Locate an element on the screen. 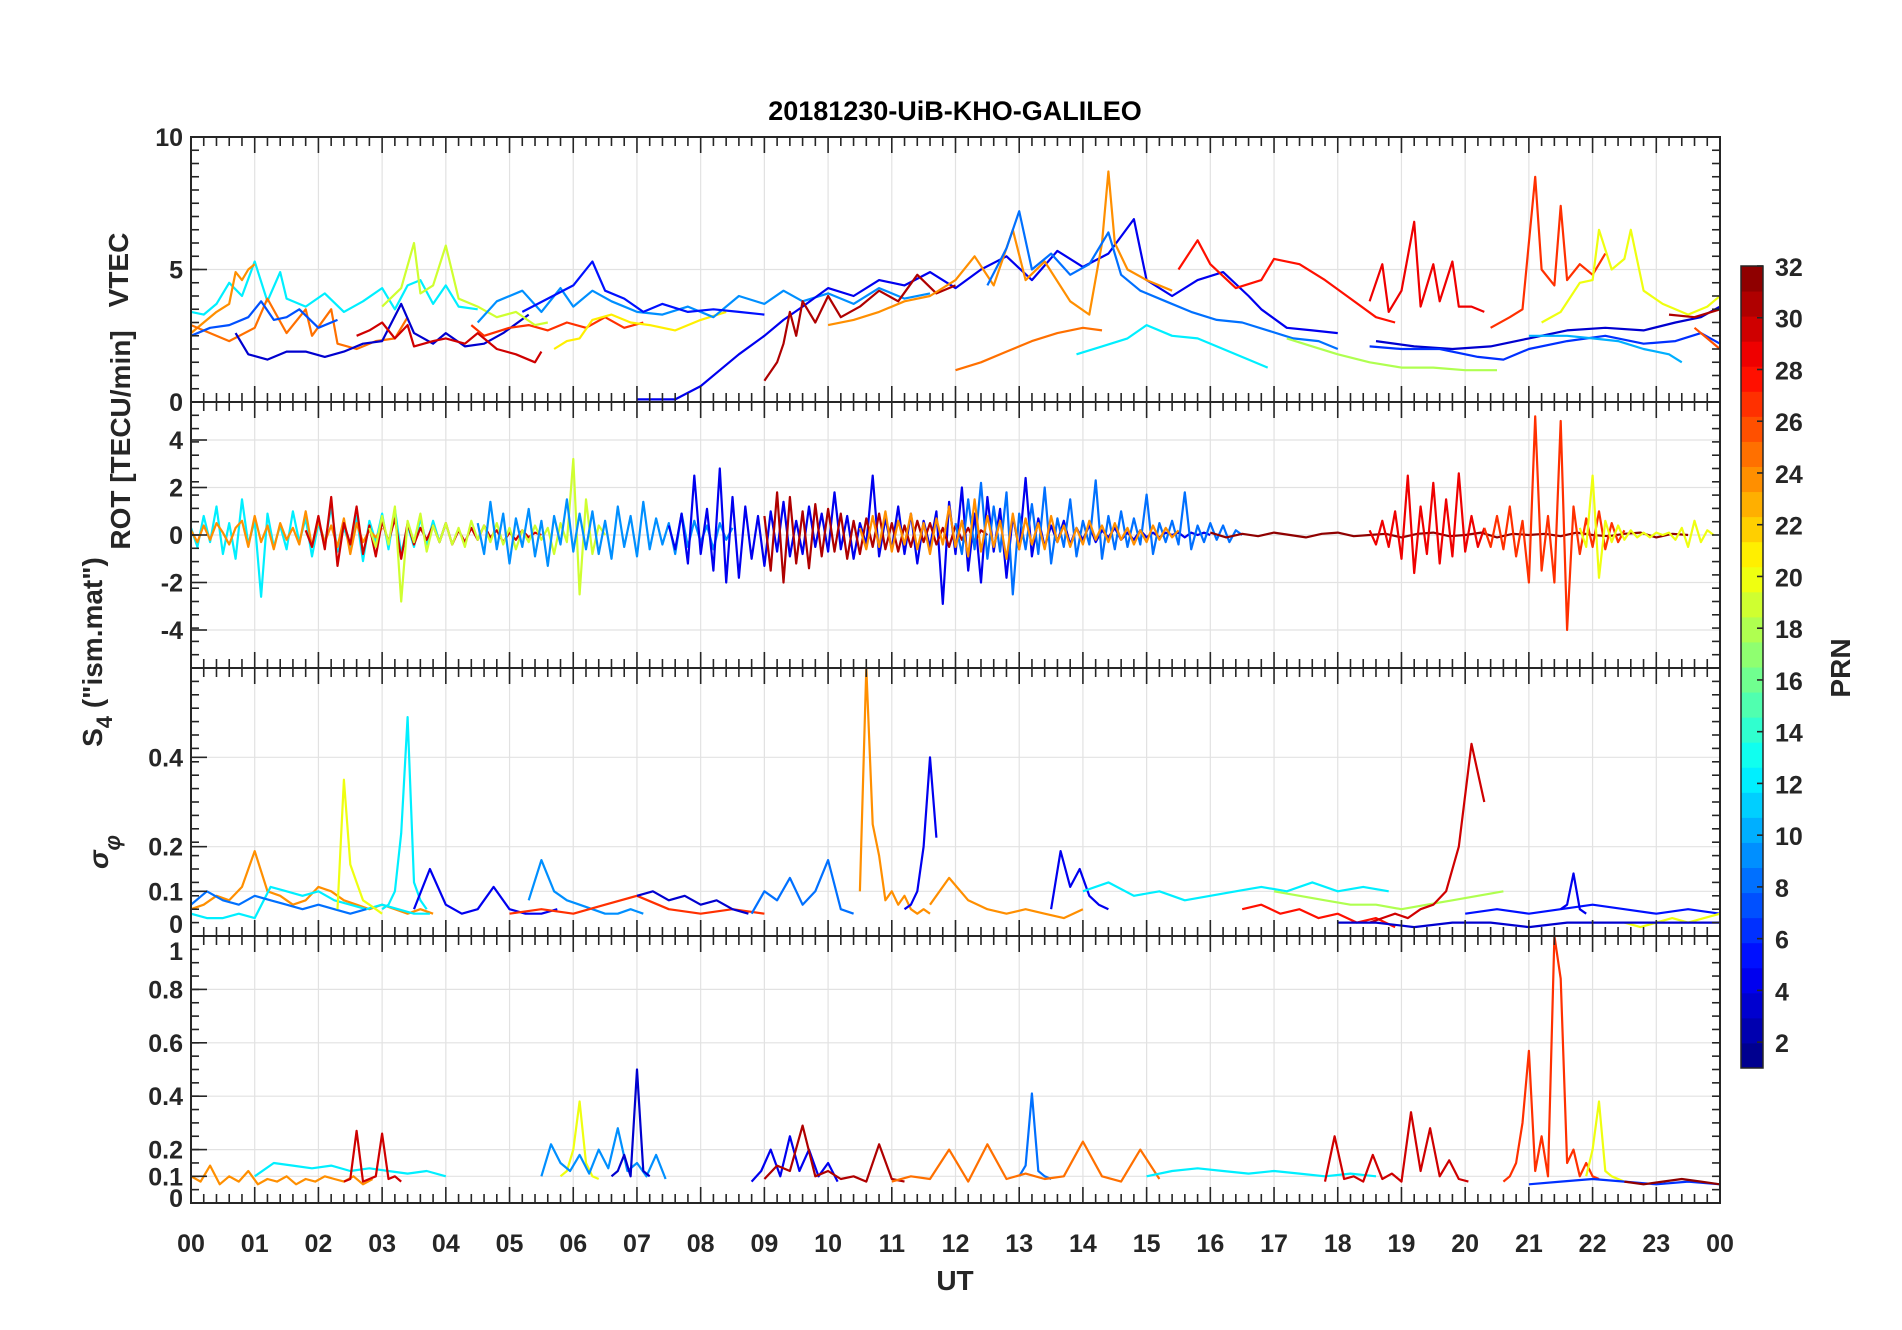 The width and height of the screenshot is (1902, 1330). y-tick-label: 1 is located at coordinates (176, 952).